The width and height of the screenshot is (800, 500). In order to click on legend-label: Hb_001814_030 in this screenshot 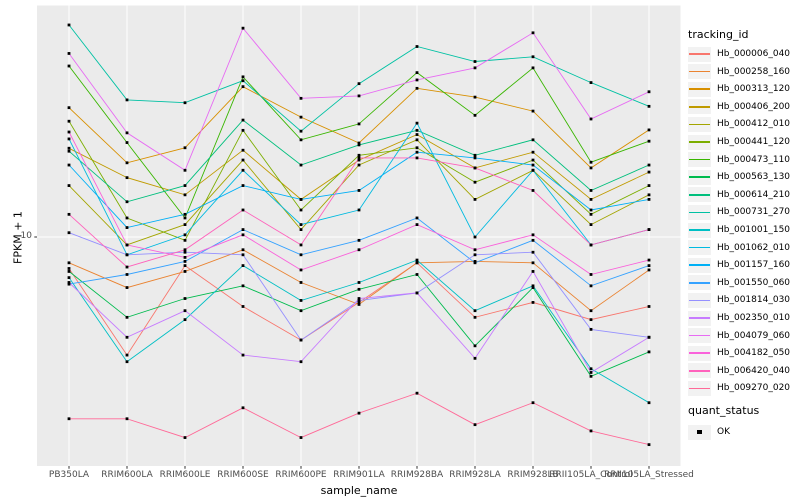, I will do `click(754, 300)`.